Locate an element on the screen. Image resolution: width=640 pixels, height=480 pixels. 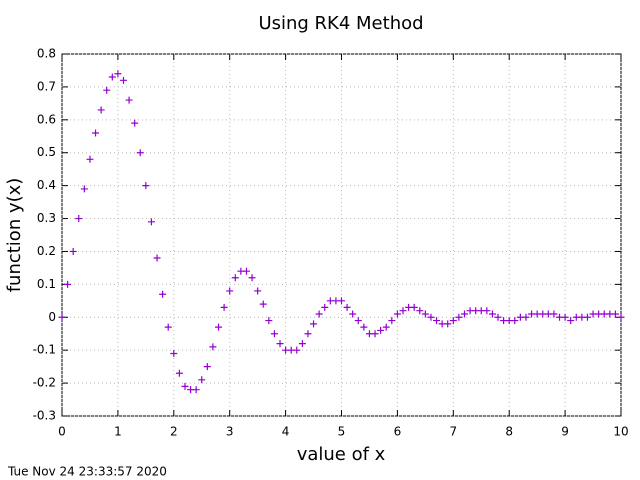
x-tick-label: 4 is located at coordinates (286, 432).